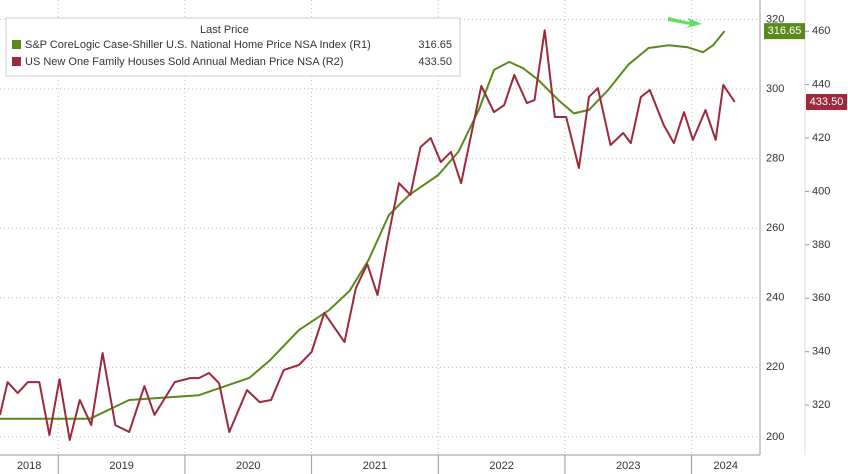  Describe the element at coordinates (821, 85) in the screenshot. I see `y2-tick-label: 440` at that location.